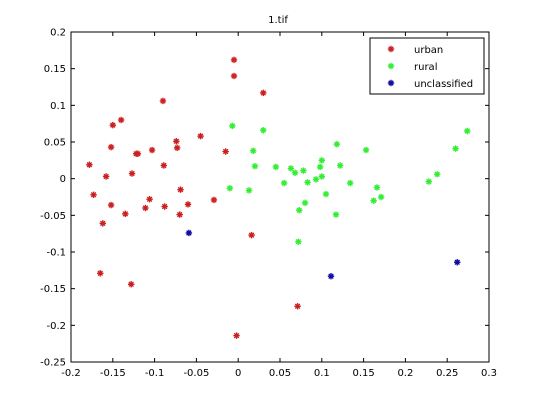 The image size is (540, 409). What do you see at coordinates (155, 373) in the screenshot?
I see `x-tick-label: -0.1` at bounding box center [155, 373].